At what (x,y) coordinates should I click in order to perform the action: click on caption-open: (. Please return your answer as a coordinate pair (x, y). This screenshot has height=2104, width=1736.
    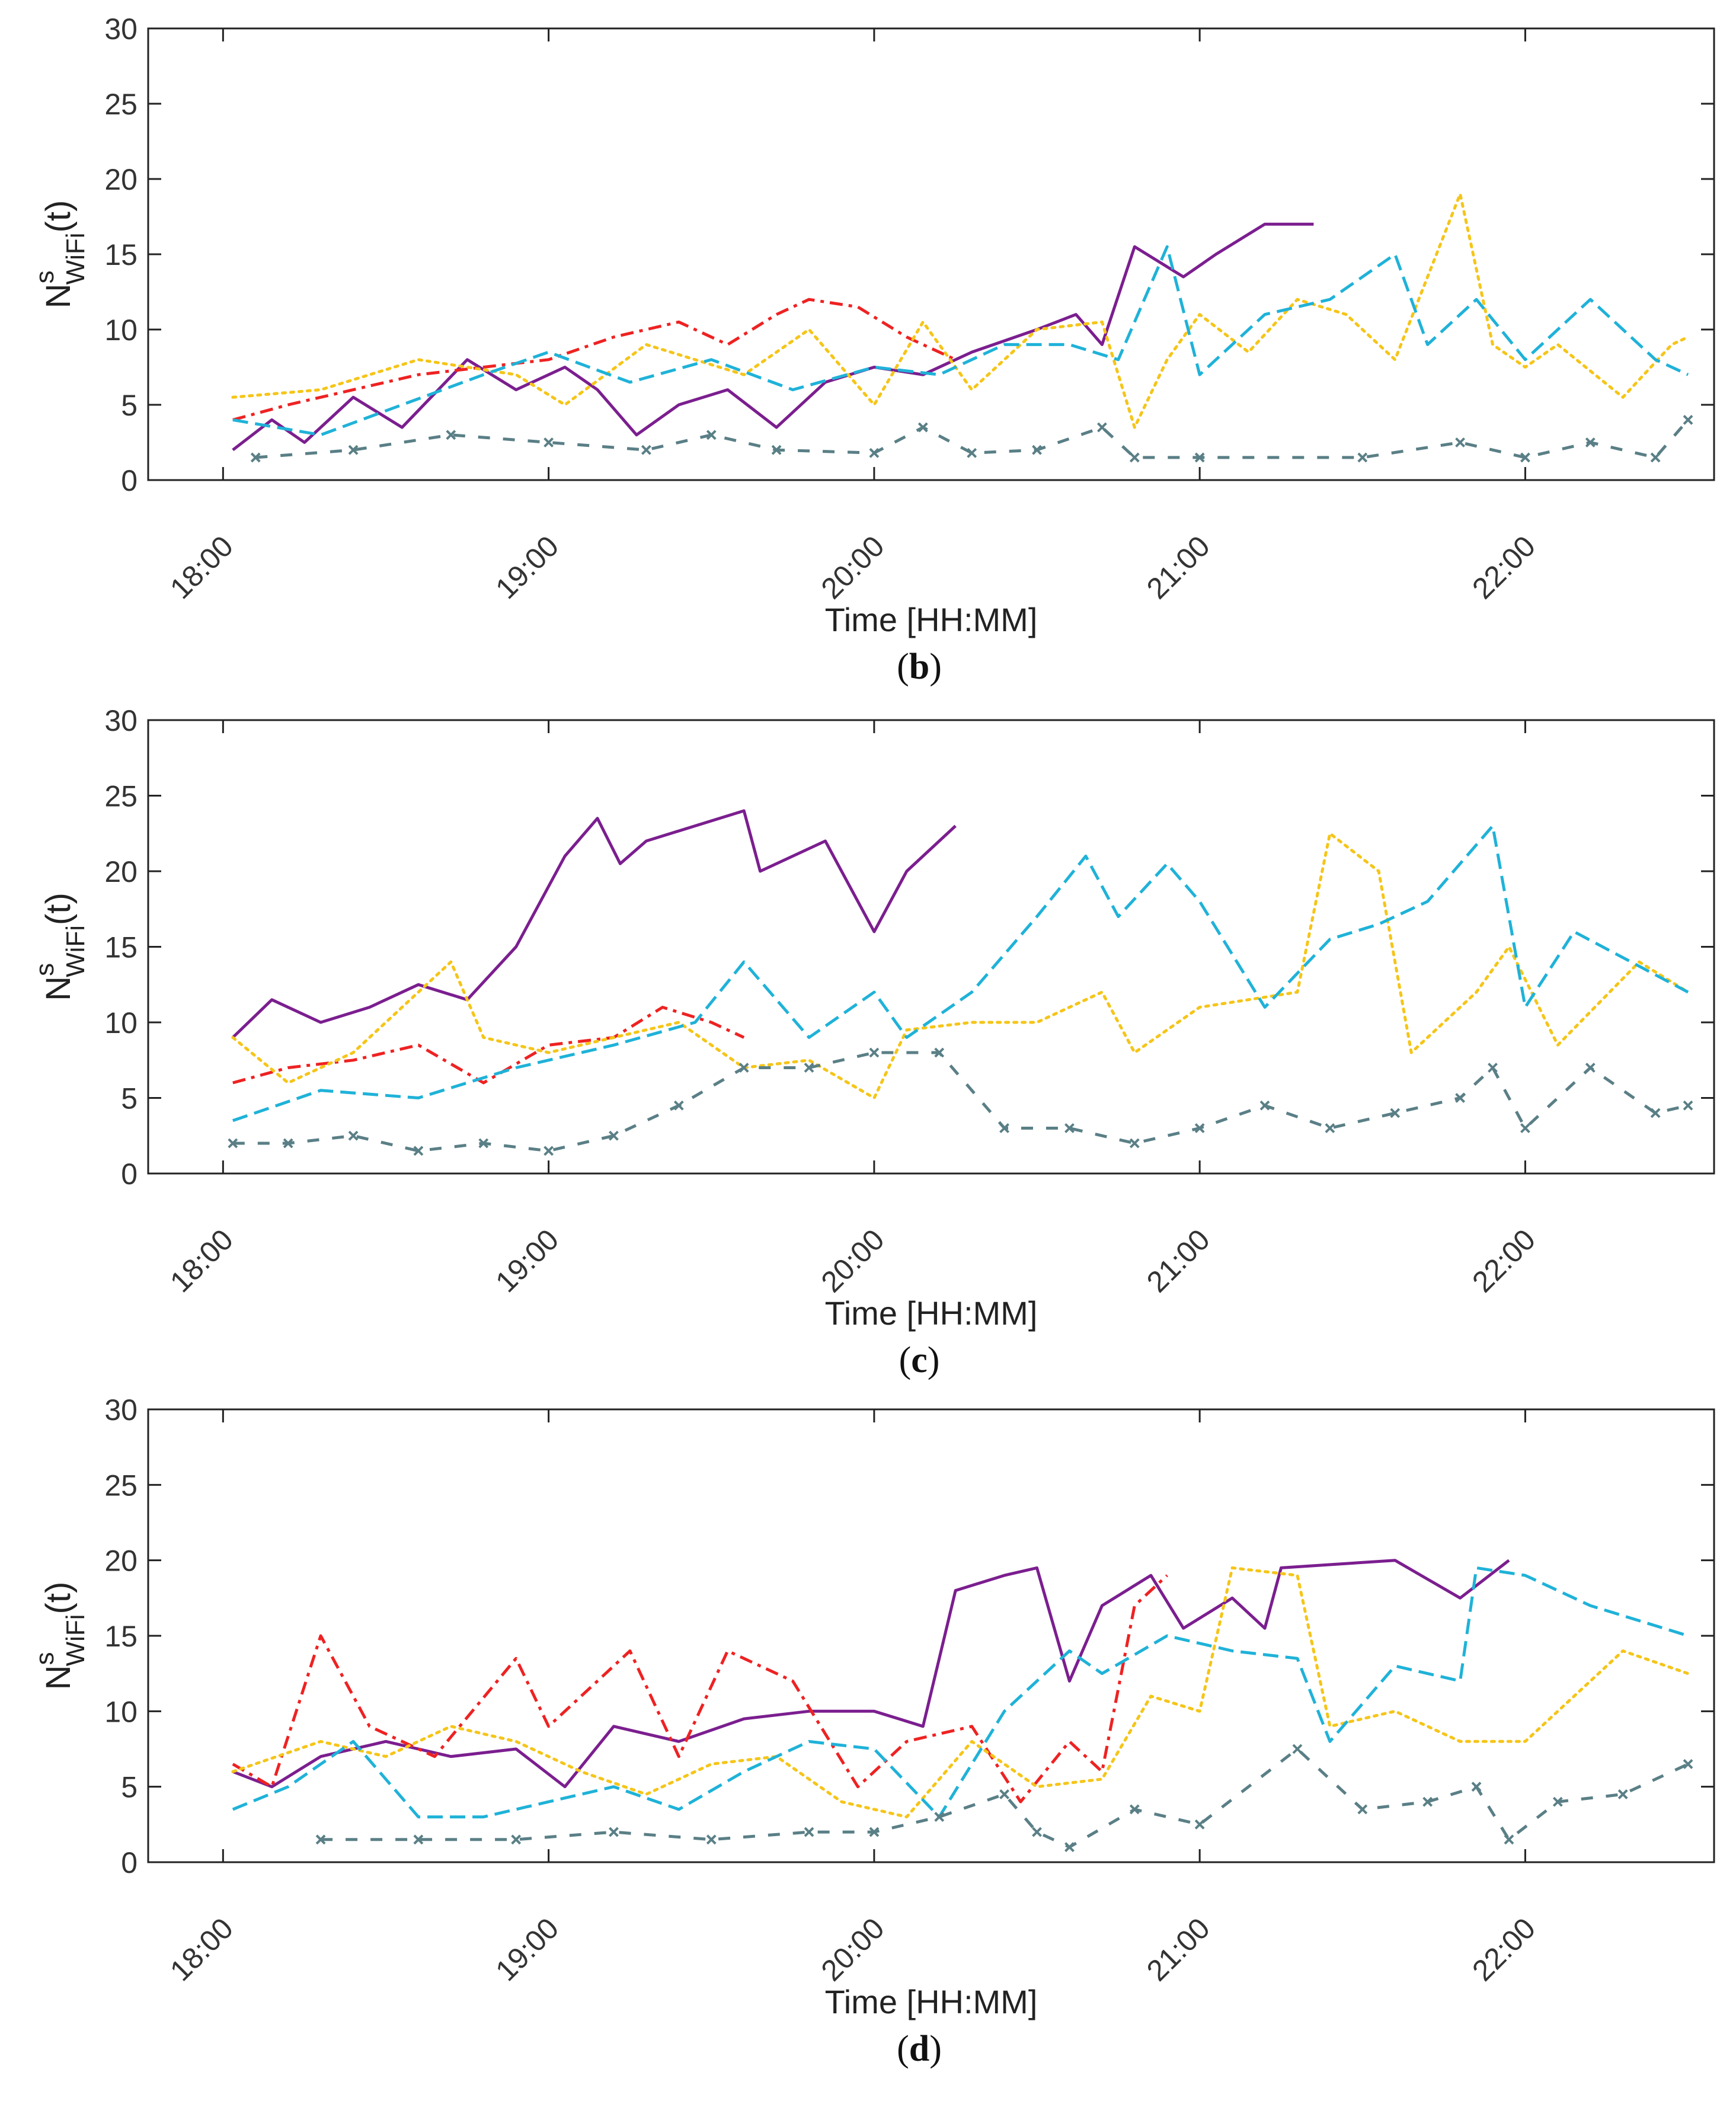
    Looking at the image, I should click on (903, 667).